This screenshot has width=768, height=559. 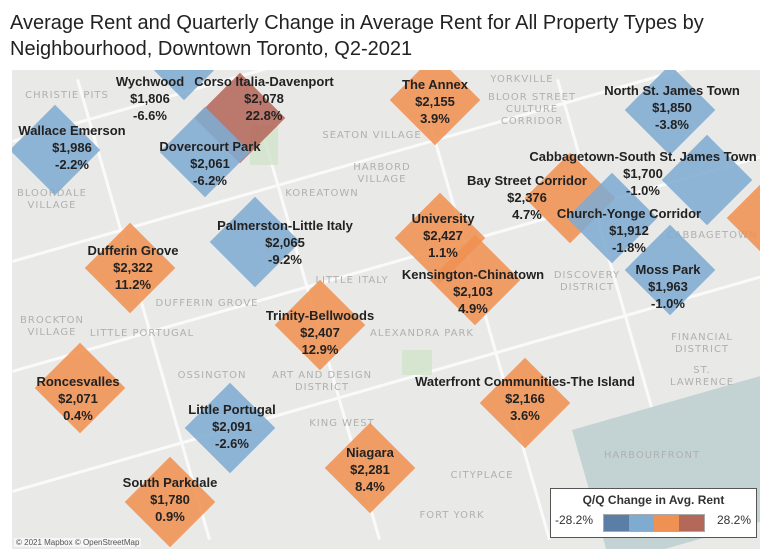 What do you see at coordinates (370, 452) in the screenshot?
I see `neighbourhood-name: Niagara` at bounding box center [370, 452].